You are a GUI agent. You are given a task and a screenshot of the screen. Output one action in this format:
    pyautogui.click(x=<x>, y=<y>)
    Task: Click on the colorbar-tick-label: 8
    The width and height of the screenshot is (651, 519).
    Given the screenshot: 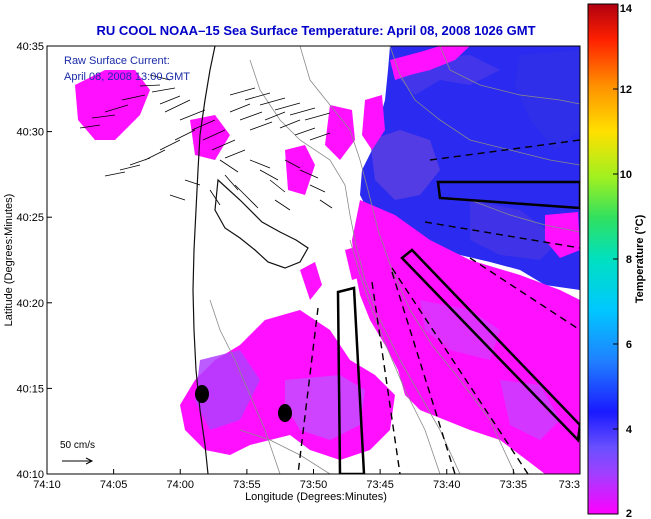 What is the action you would take?
    pyautogui.click(x=629, y=260)
    